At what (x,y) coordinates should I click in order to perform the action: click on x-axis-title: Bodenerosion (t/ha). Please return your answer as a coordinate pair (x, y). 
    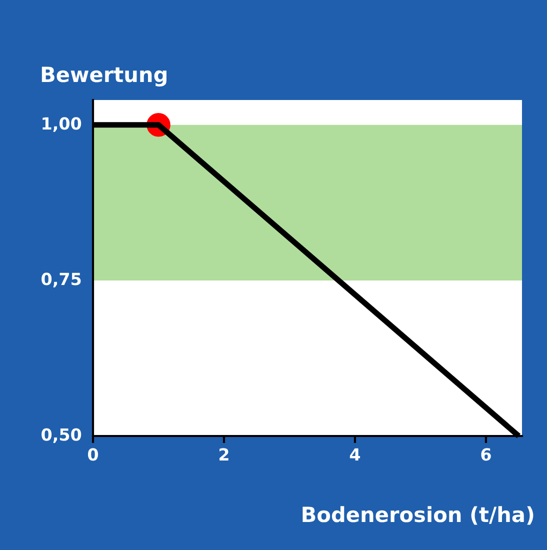
    Looking at the image, I should click on (418, 515).